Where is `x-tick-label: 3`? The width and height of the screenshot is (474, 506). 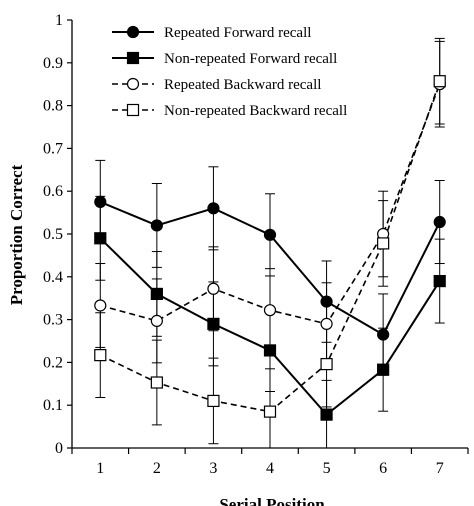 x-tick-label: 3 is located at coordinates (213, 468).